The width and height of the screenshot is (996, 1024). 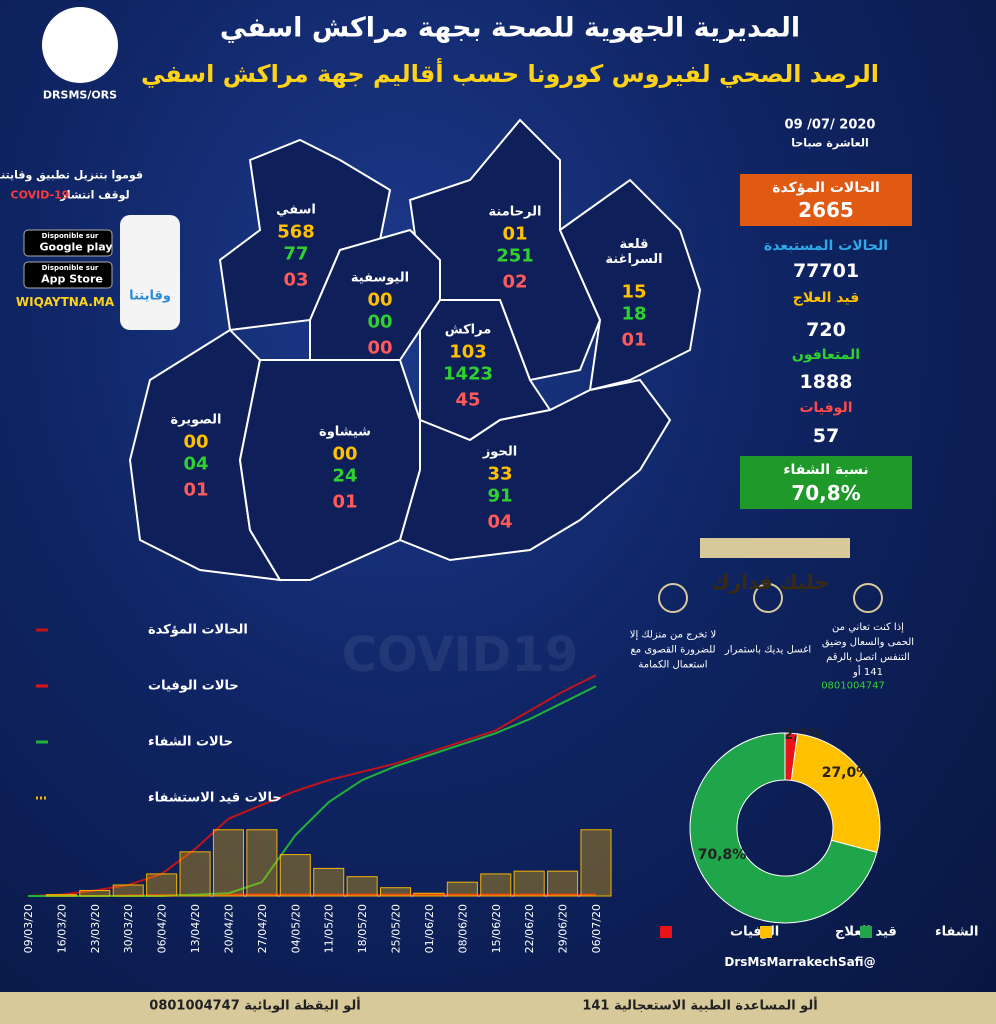 I want to click on social: @DrsMsMarrakechSafi, so click(x=800, y=962).